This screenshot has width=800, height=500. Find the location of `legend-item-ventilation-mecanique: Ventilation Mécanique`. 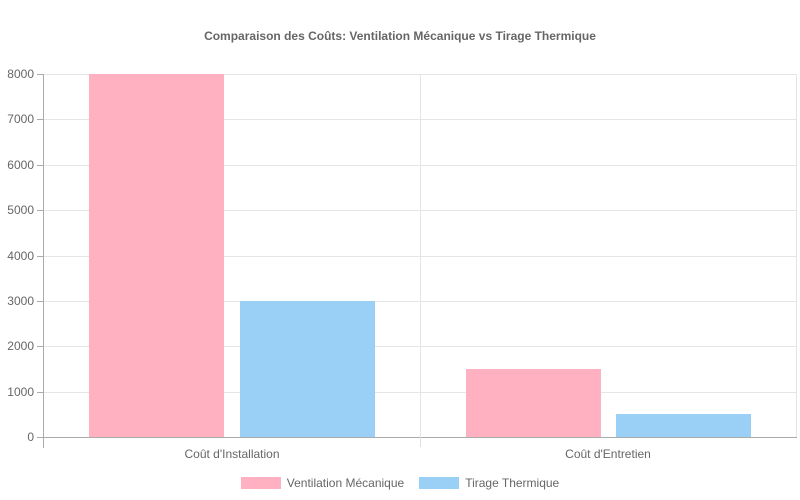

legend-item-ventilation-mecanique: Ventilation Mécanique is located at coordinates (322, 483).